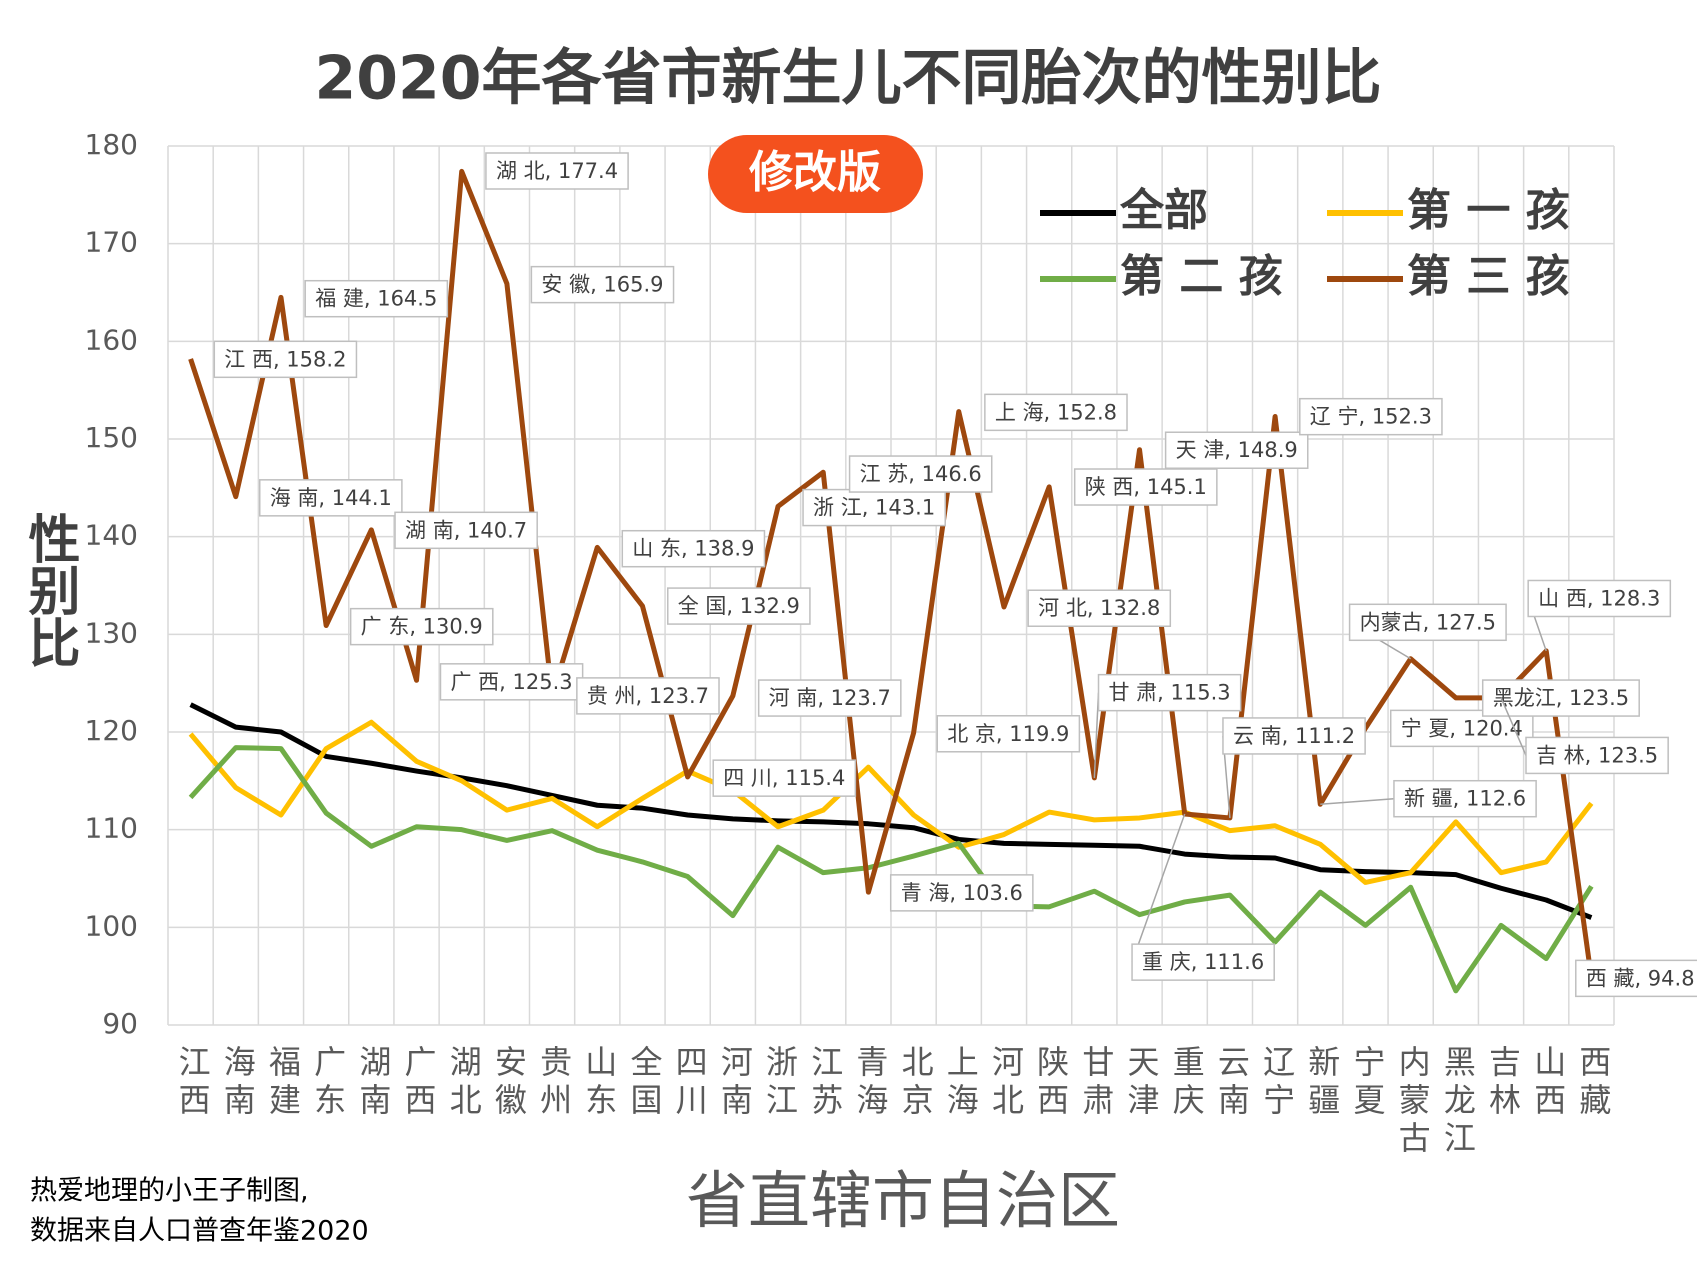  What do you see at coordinates (328, 1083) in the screenshot?
I see `x-tick-label: 广东` at bounding box center [328, 1083].